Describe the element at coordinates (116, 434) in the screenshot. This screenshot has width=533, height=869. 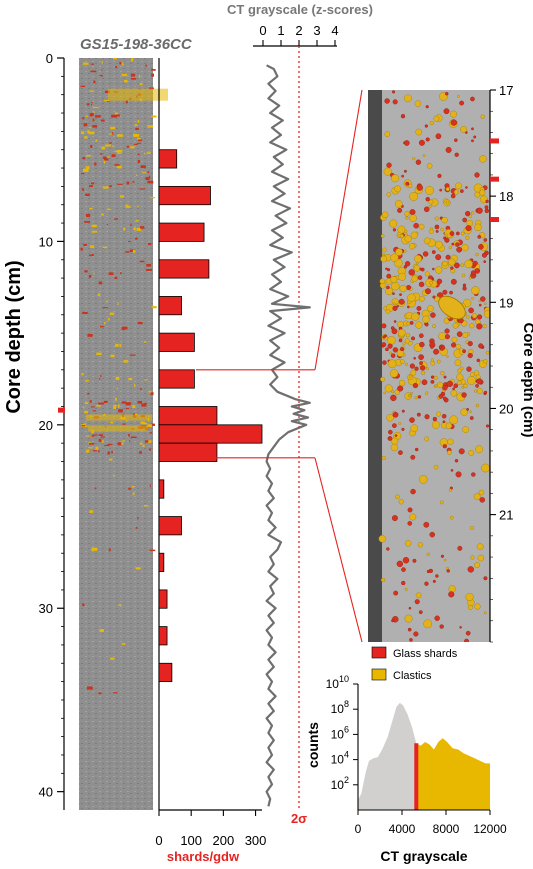
I see `core-image-background` at that location.